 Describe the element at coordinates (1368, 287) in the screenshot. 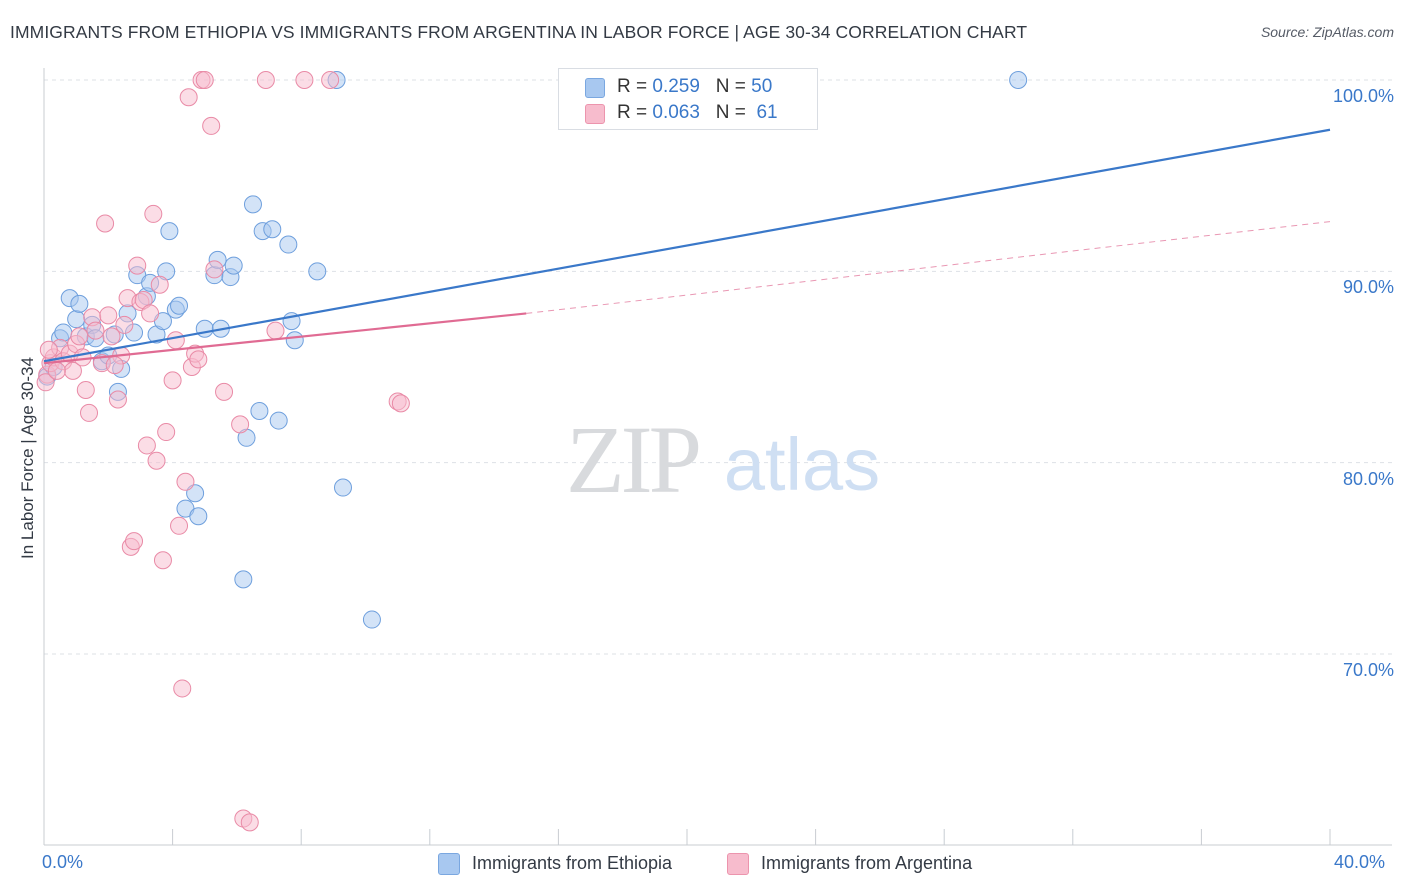

I see `y-tick-label: 90.0%` at that location.